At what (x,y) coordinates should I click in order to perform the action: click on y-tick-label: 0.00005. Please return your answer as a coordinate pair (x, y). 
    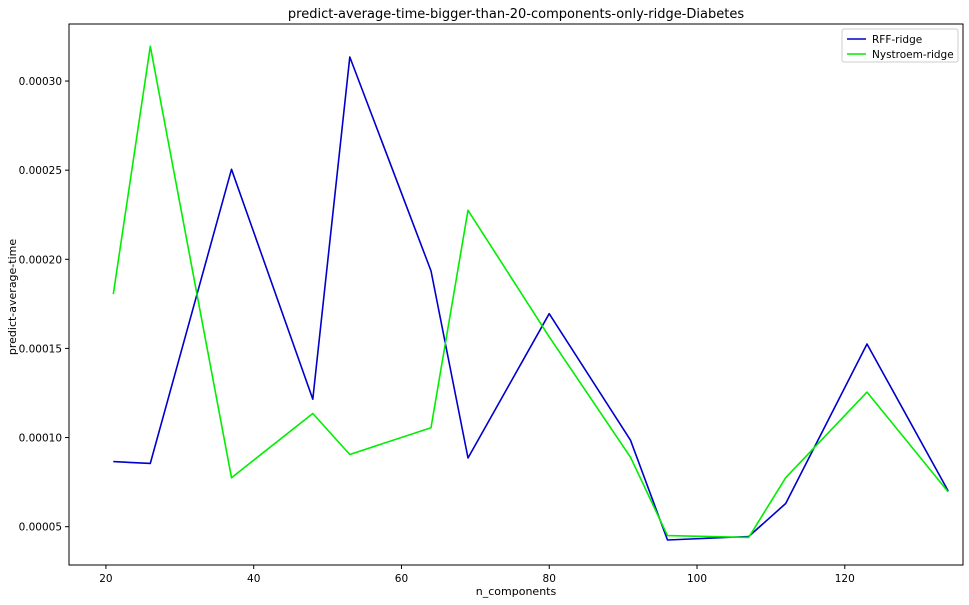
    Looking at the image, I should click on (40, 528).